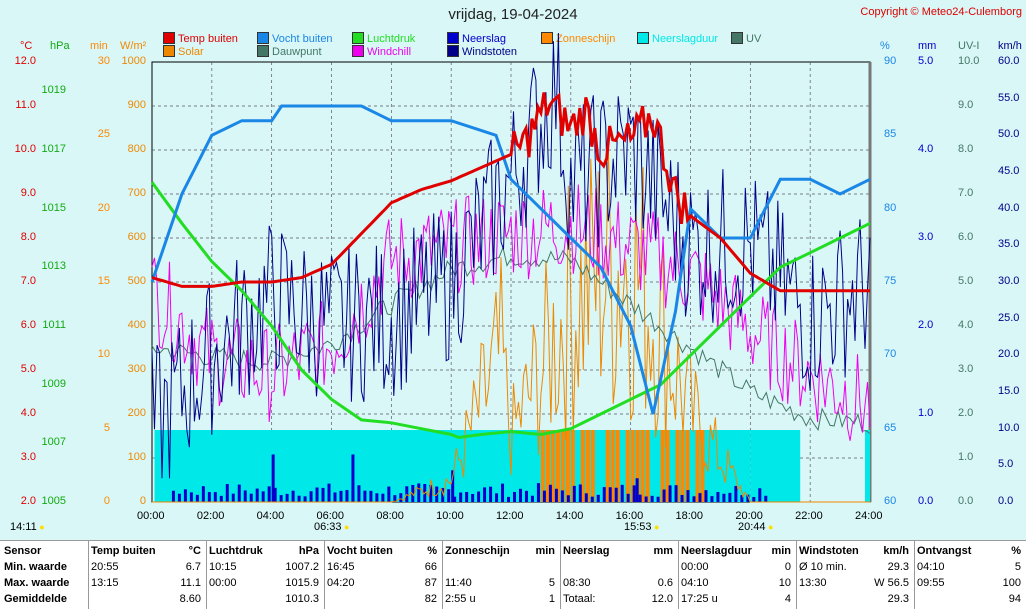 The image size is (1026, 609). What do you see at coordinates (105, 583) in the screenshot?
I see `stats-time: 13:15` at bounding box center [105, 583].